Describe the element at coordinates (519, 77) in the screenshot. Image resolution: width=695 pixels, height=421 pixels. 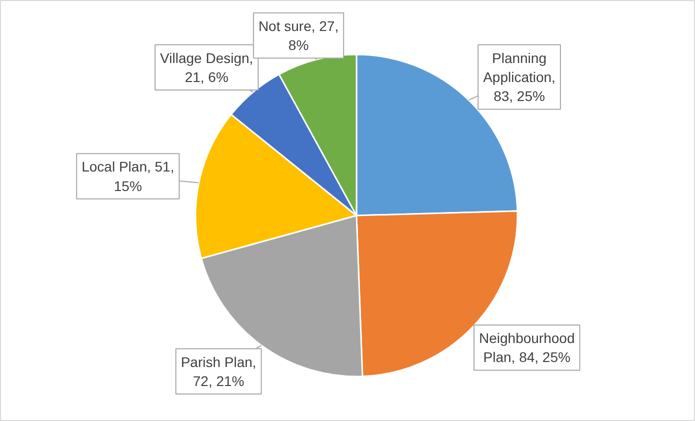
I see `slice-label: Planning Application, 83, 25%` at that location.